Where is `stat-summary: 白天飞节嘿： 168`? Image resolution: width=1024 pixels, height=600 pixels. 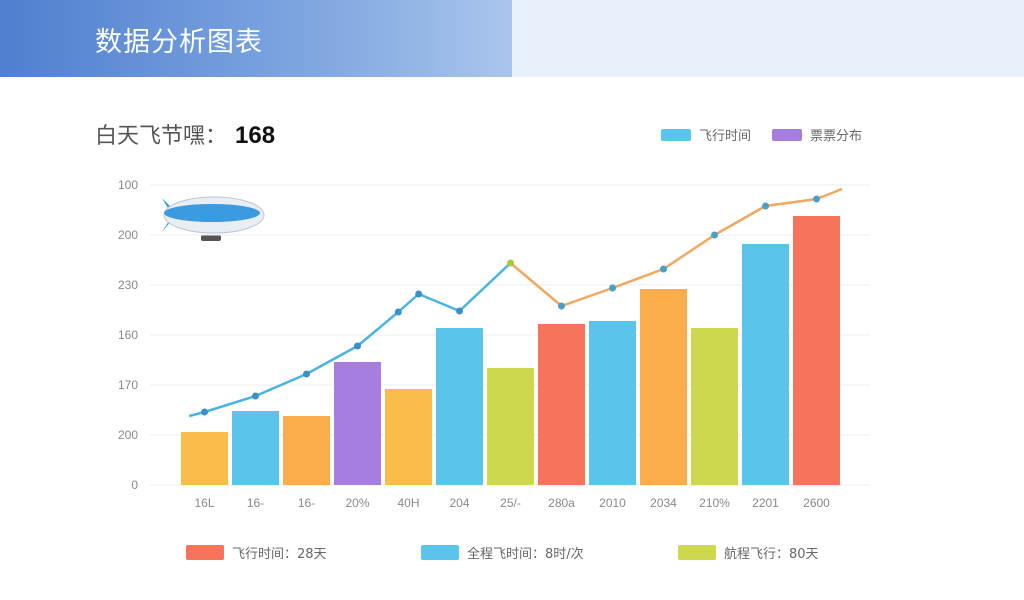 stat-summary: 白天飞节嘿： 168 is located at coordinates (185, 134).